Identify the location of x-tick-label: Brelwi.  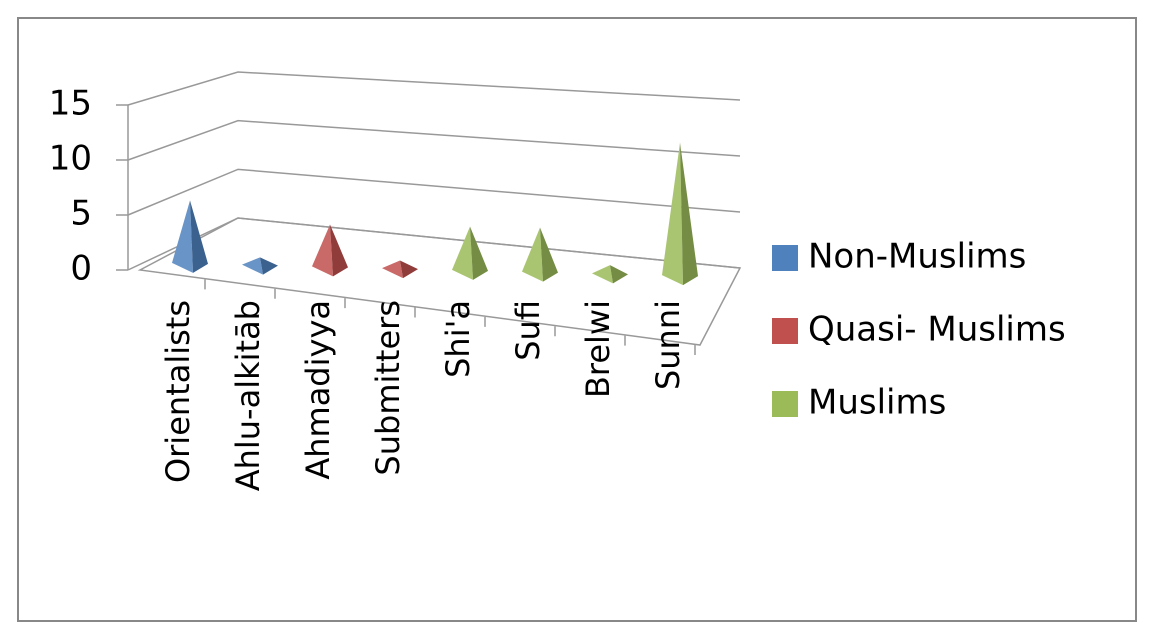
(598, 349).